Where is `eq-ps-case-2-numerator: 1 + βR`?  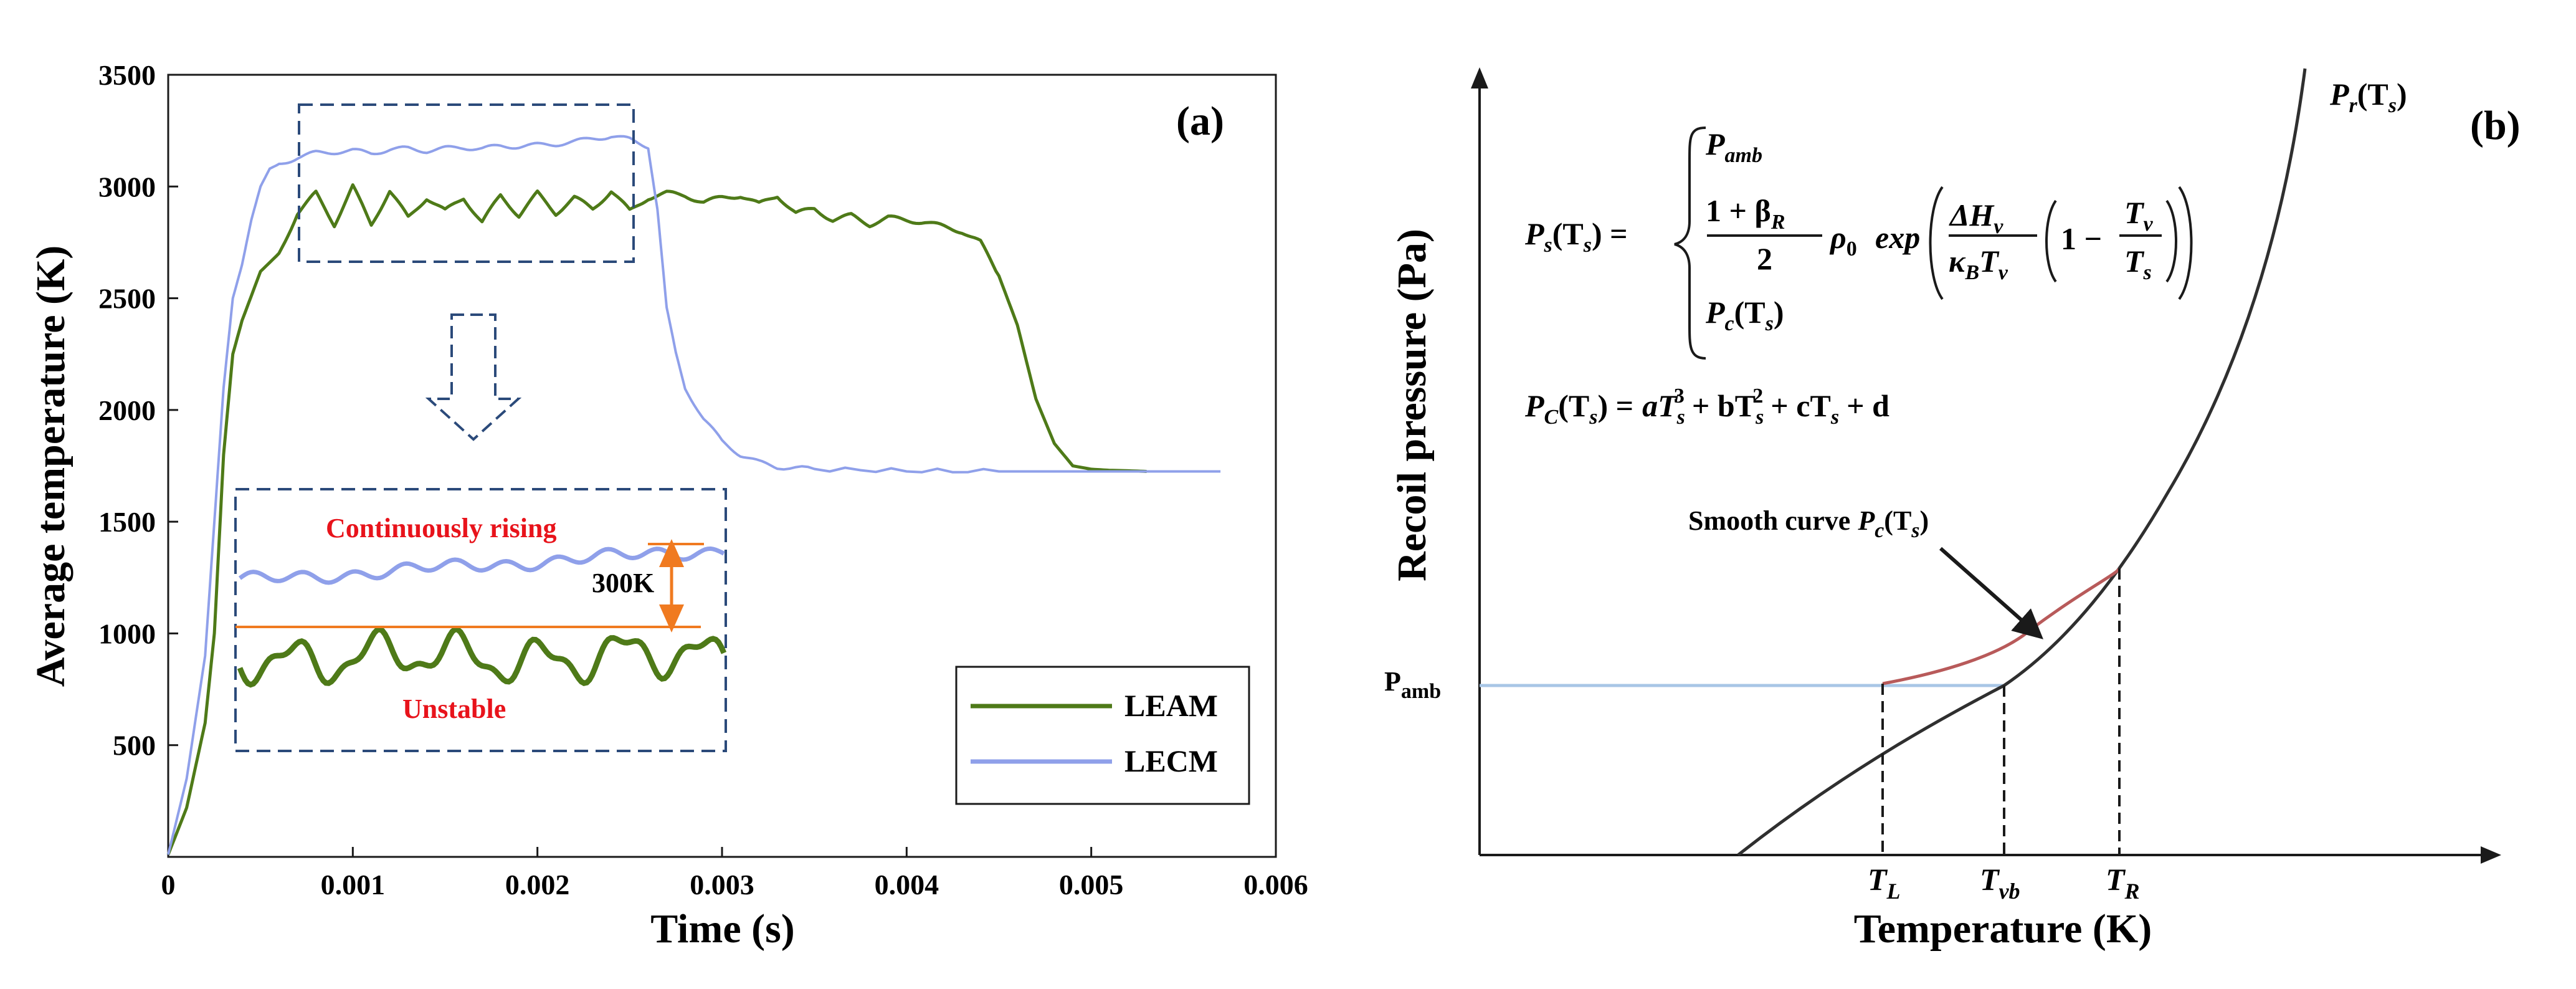
eq-ps-case-2-numerator: 1 + βR is located at coordinates (1745, 213).